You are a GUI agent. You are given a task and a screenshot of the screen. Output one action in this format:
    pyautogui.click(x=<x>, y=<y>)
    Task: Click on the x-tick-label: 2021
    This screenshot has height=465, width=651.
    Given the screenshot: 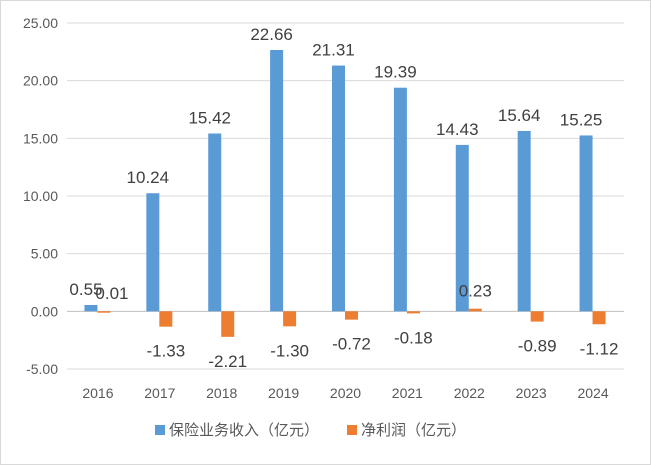 What is the action you would take?
    pyautogui.click(x=407, y=393)
    